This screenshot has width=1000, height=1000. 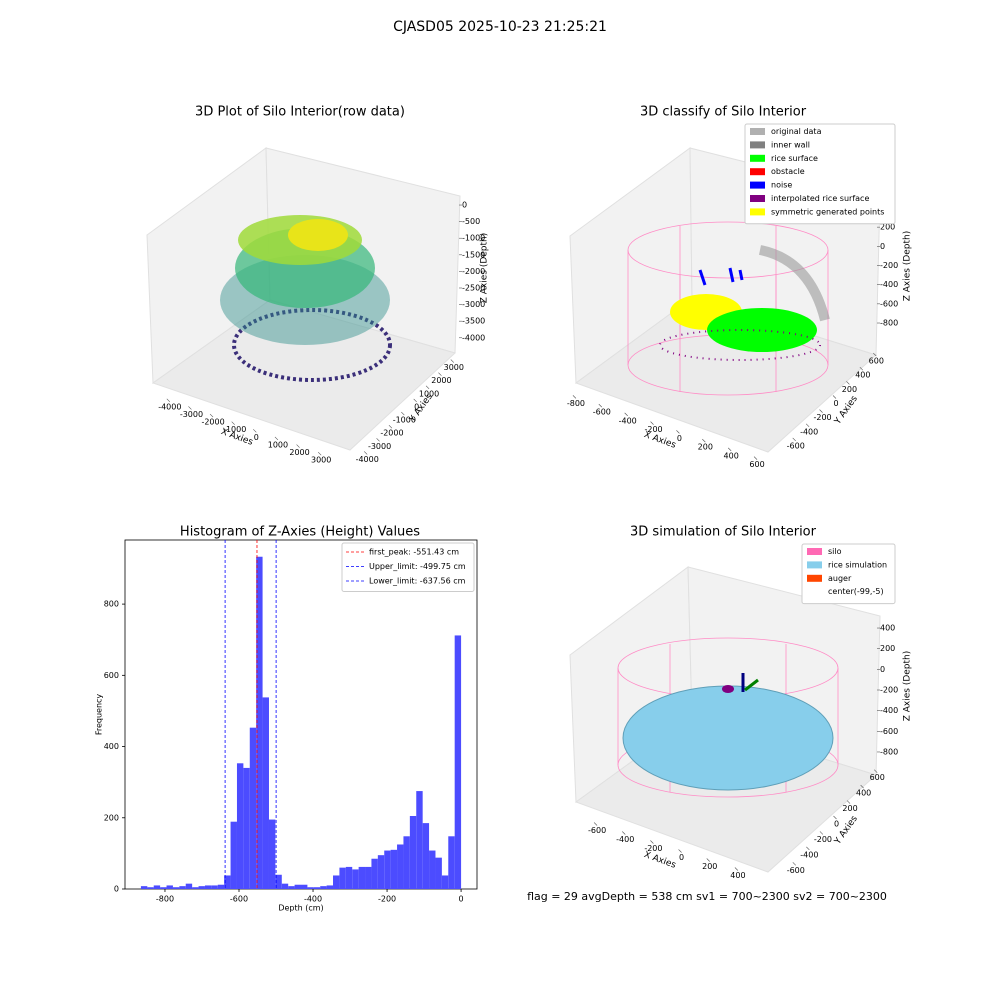 What do you see at coordinates (111, 604) in the screenshot?
I see `y-tick-label: 800` at bounding box center [111, 604].